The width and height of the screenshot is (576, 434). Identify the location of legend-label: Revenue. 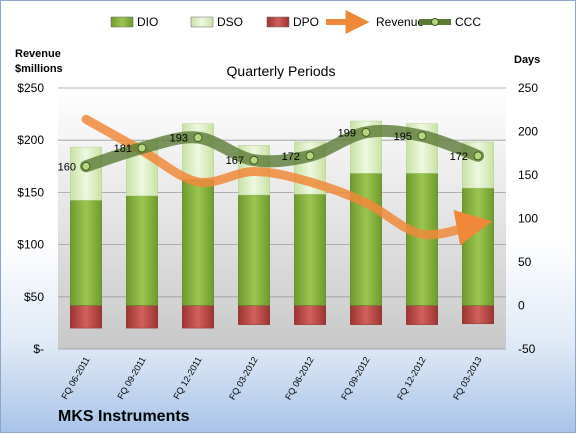
(400, 22).